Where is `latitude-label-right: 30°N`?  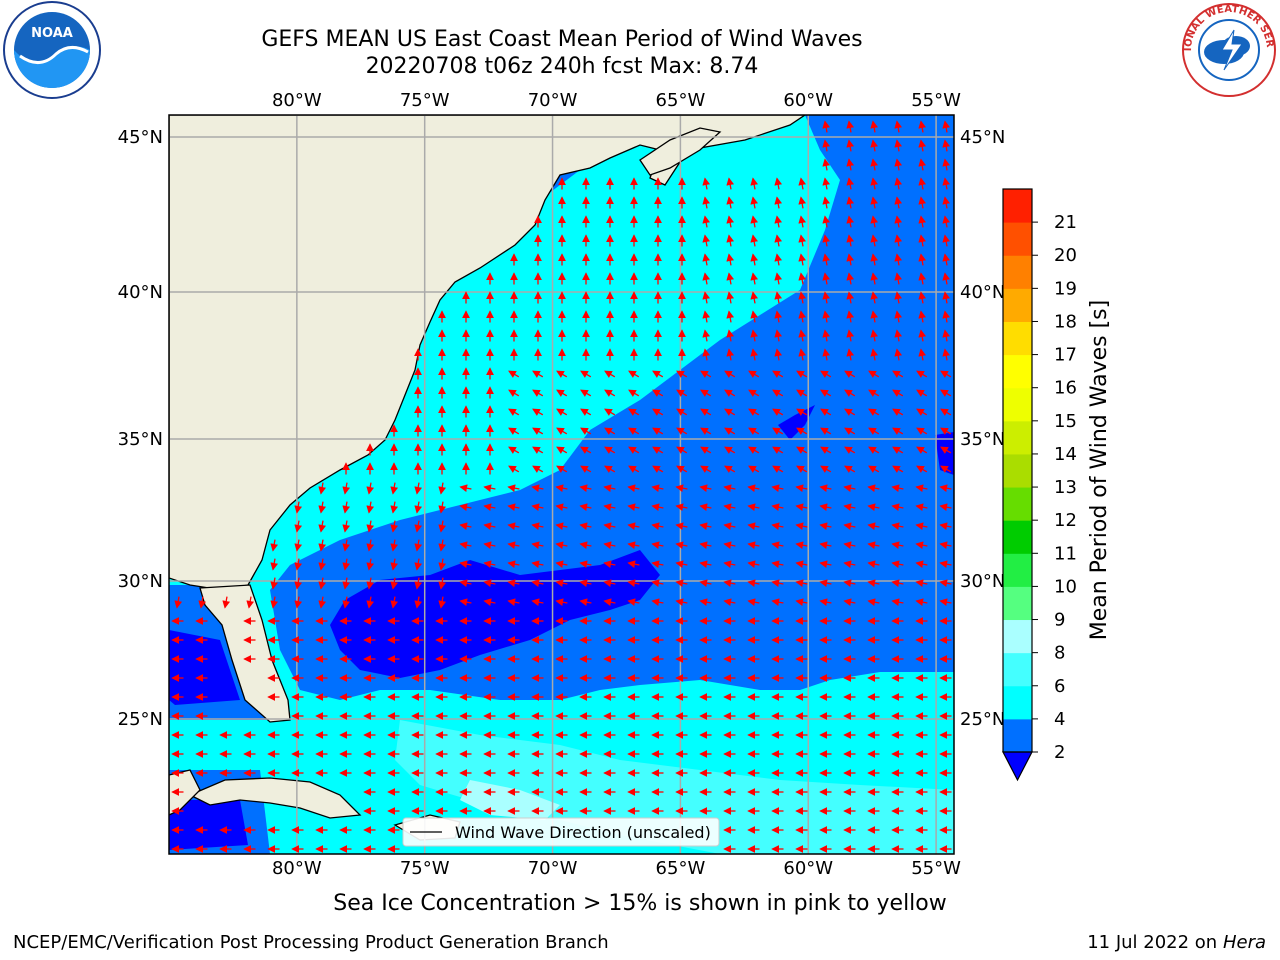 latitude-label-right: 30°N is located at coordinates (982, 581).